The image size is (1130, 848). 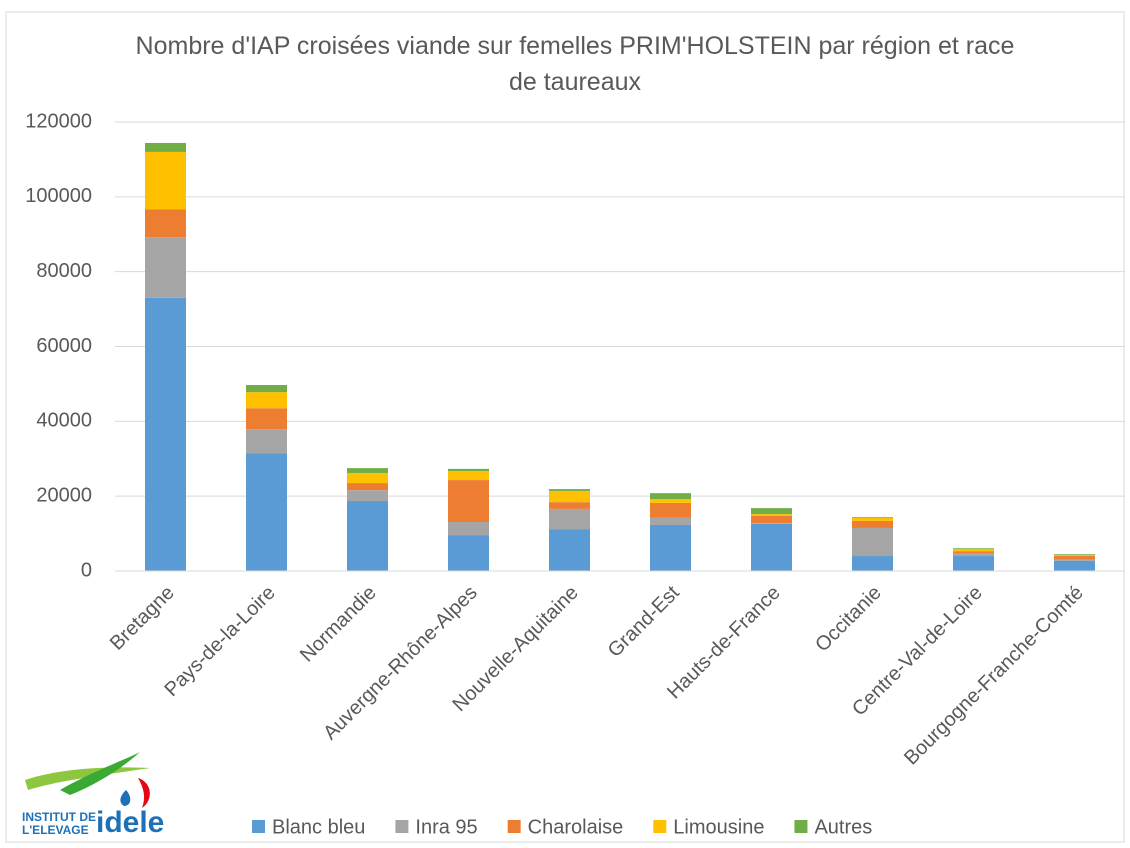 I want to click on legend-label: Limousine, so click(x=718, y=827).